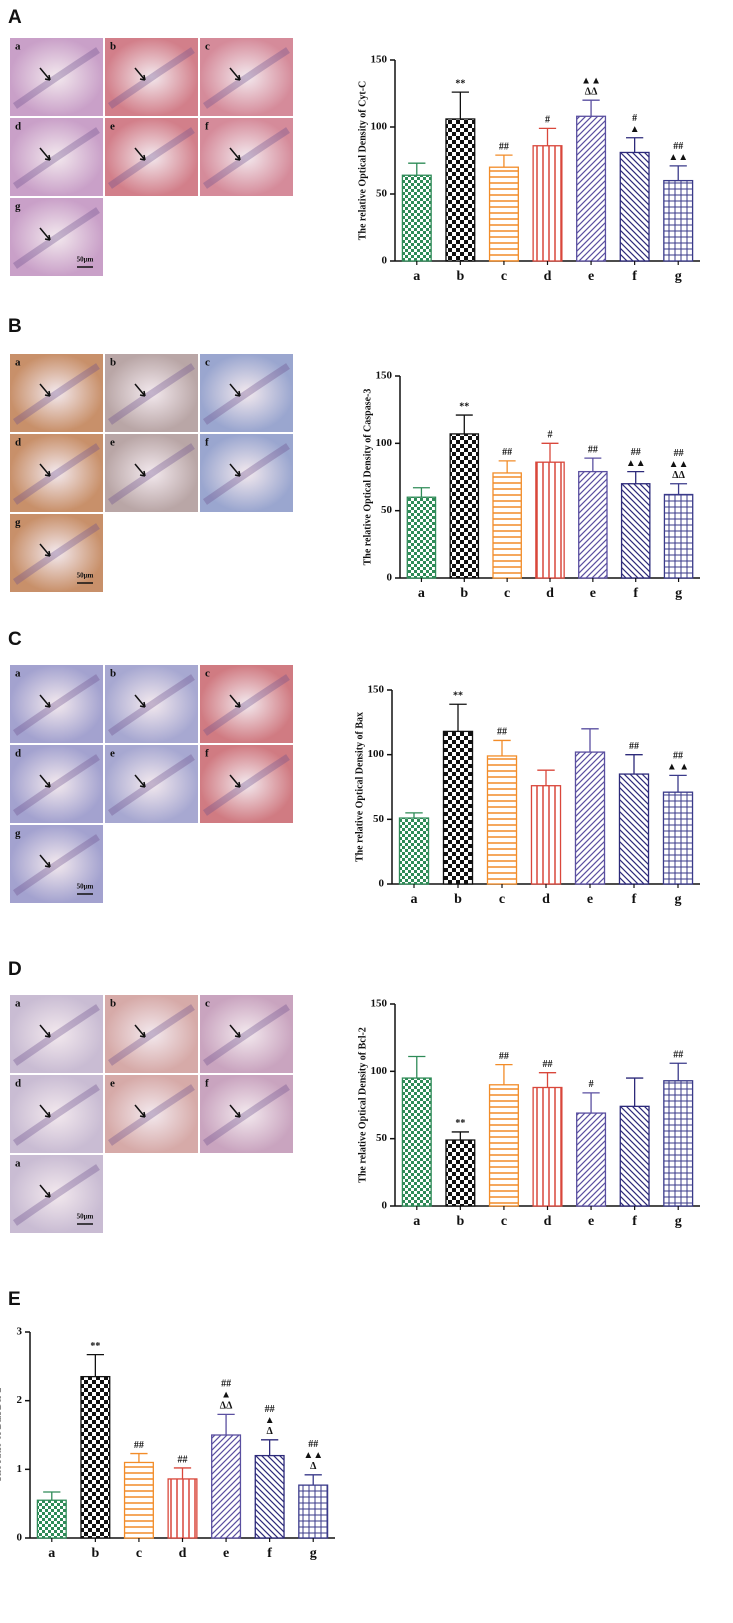 This screenshot has height=1623, width=733. Describe the element at coordinates (384, 443) in the screenshot. I see `y-tick-label: 100` at that location.